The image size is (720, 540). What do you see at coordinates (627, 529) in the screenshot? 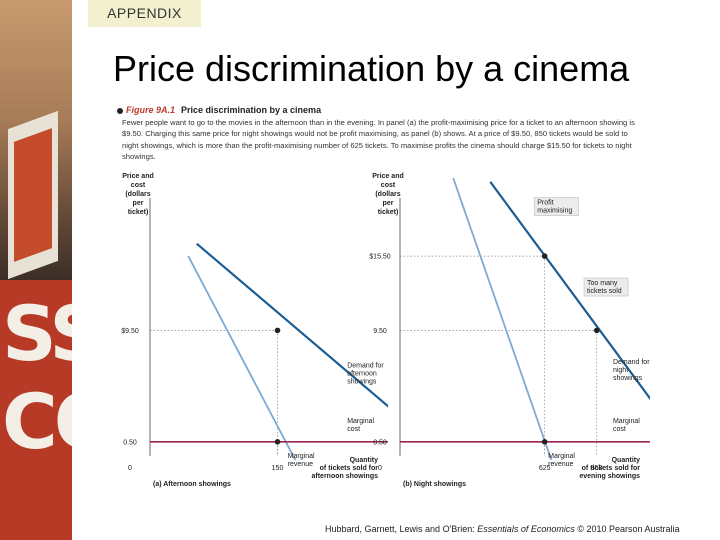
I see `credit-publisher: © 2010 Pearson Australia` at bounding box center [627, 529].